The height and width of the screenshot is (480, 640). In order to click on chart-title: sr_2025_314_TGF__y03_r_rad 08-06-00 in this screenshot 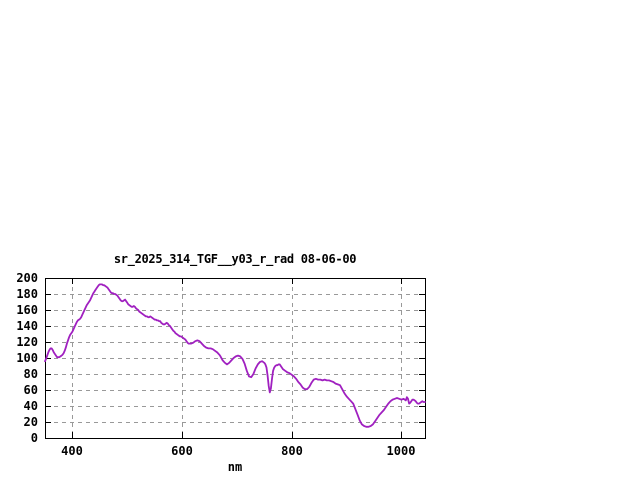, I will do `click(235, 259)`.